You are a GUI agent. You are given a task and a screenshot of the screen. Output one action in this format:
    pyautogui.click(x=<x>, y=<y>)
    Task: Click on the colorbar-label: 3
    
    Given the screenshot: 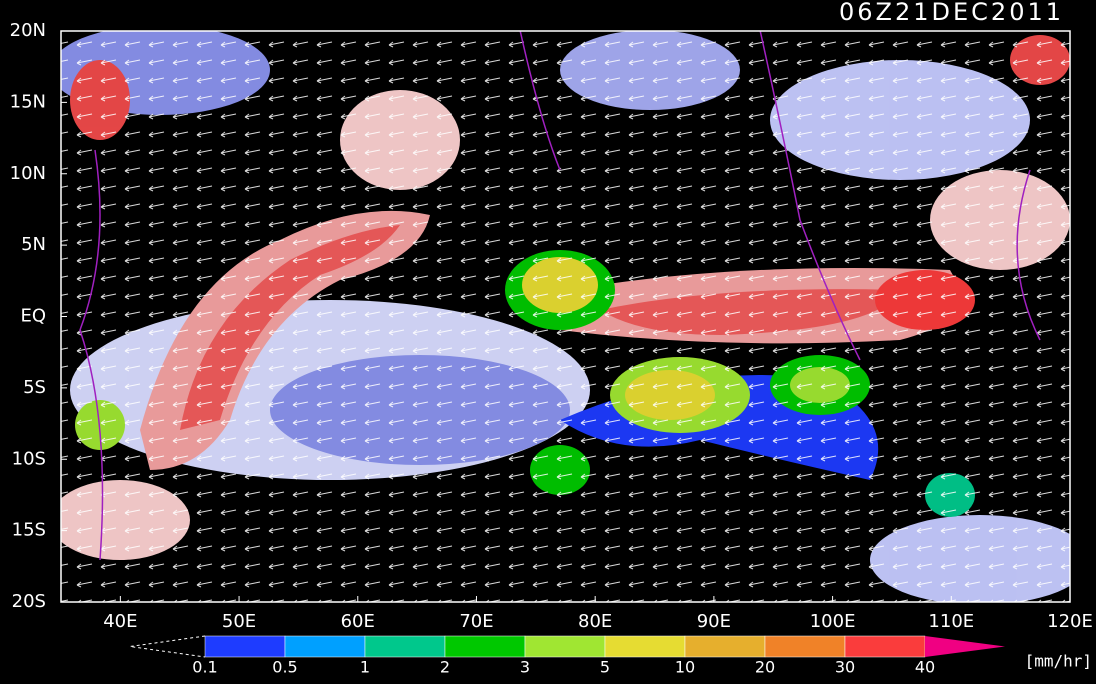 What is the action you would take?
    pyautogui.click(x=525, y=667)
    